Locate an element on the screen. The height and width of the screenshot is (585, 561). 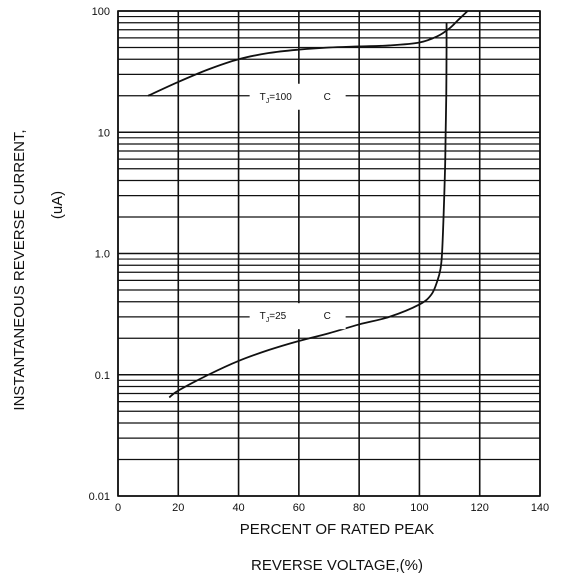
label-layer: TJ=100 CTJ=25 C is located at coordinates (297, 206).